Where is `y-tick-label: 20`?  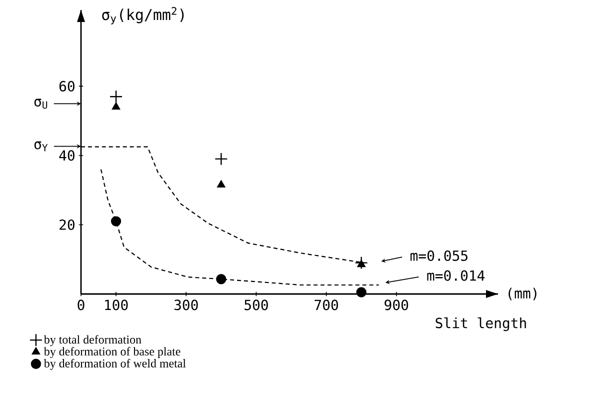 y-tick-label: 20 is located at coordinates (67, 224).